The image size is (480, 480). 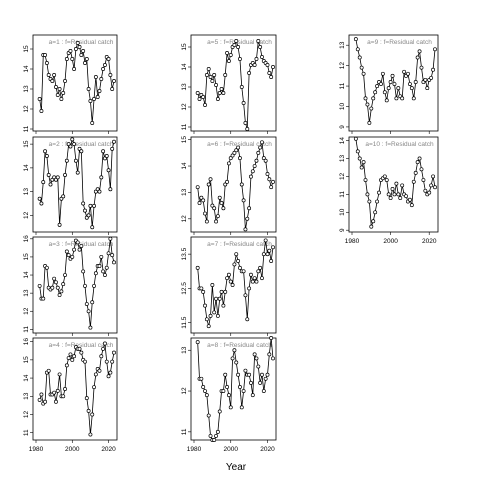 What do you see at coordinates (229, 185) in the screenshot?
I see `panel-6: 12 13 14 15 a=6 : f=Residual catch` at bounding box center [229, 185].